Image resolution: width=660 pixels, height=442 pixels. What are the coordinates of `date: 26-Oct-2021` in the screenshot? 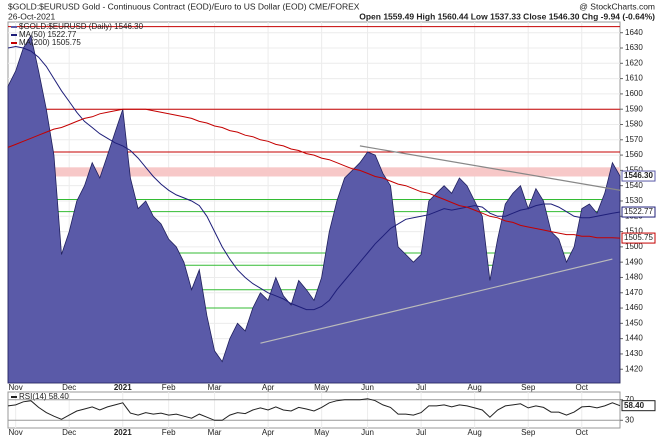 It's located at (32, 16).